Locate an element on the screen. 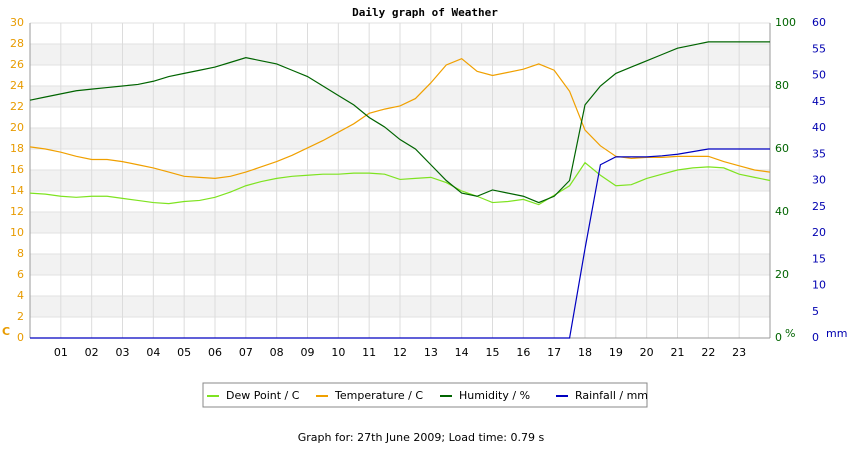 The image size is (850, 450). x-tick-label: 21 is located at coordinates (678, 352).